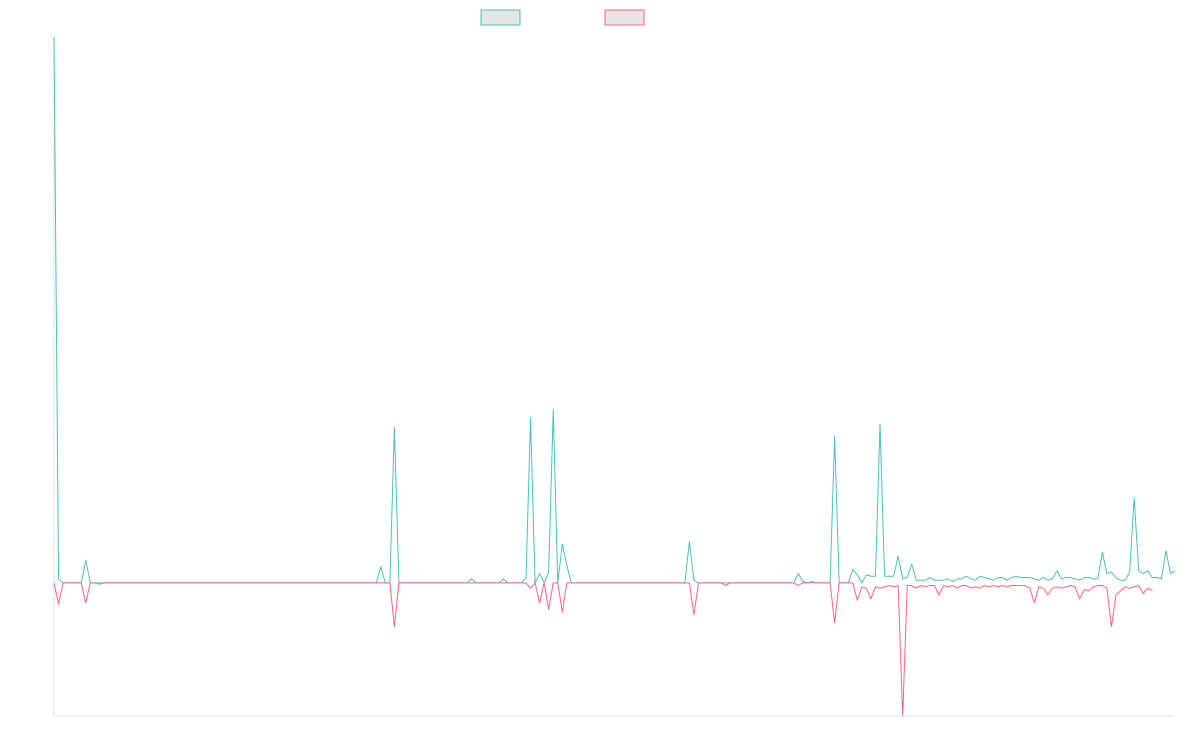 This screenshot has height=750, width=1200. What do you see at coordinates (562, 17) in the screenshot?
I see `legend` at bounding box center [562, 17].